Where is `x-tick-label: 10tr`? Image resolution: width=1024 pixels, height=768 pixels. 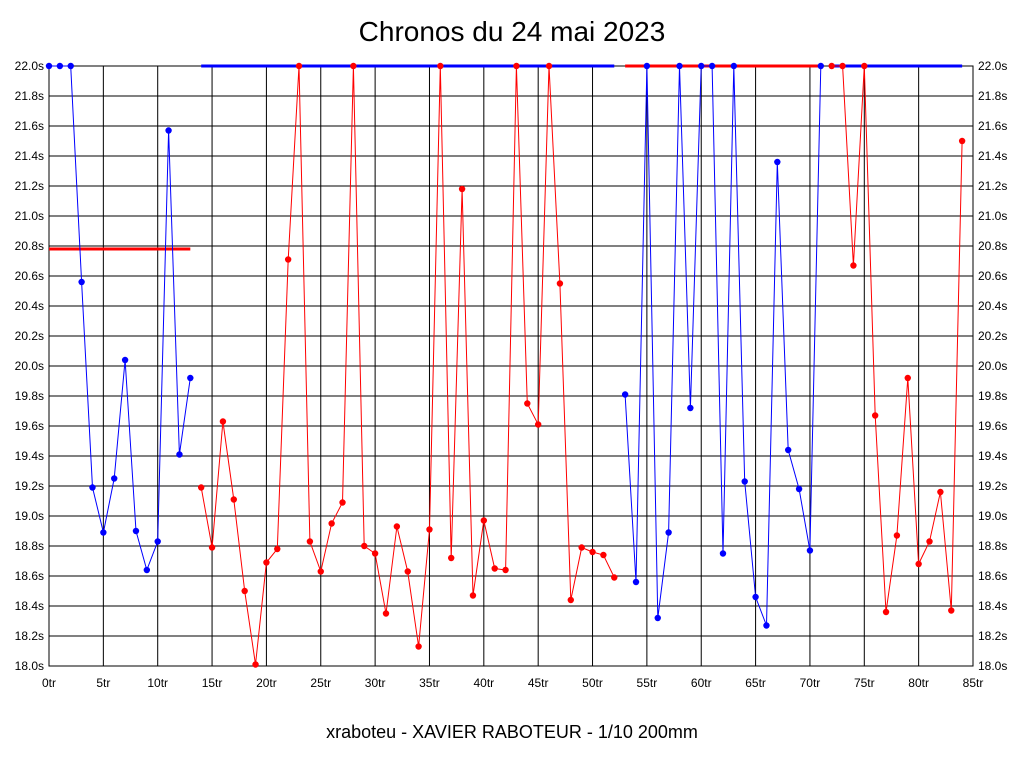
x-tick-label: 10tr is located at coordinates (157, 683).